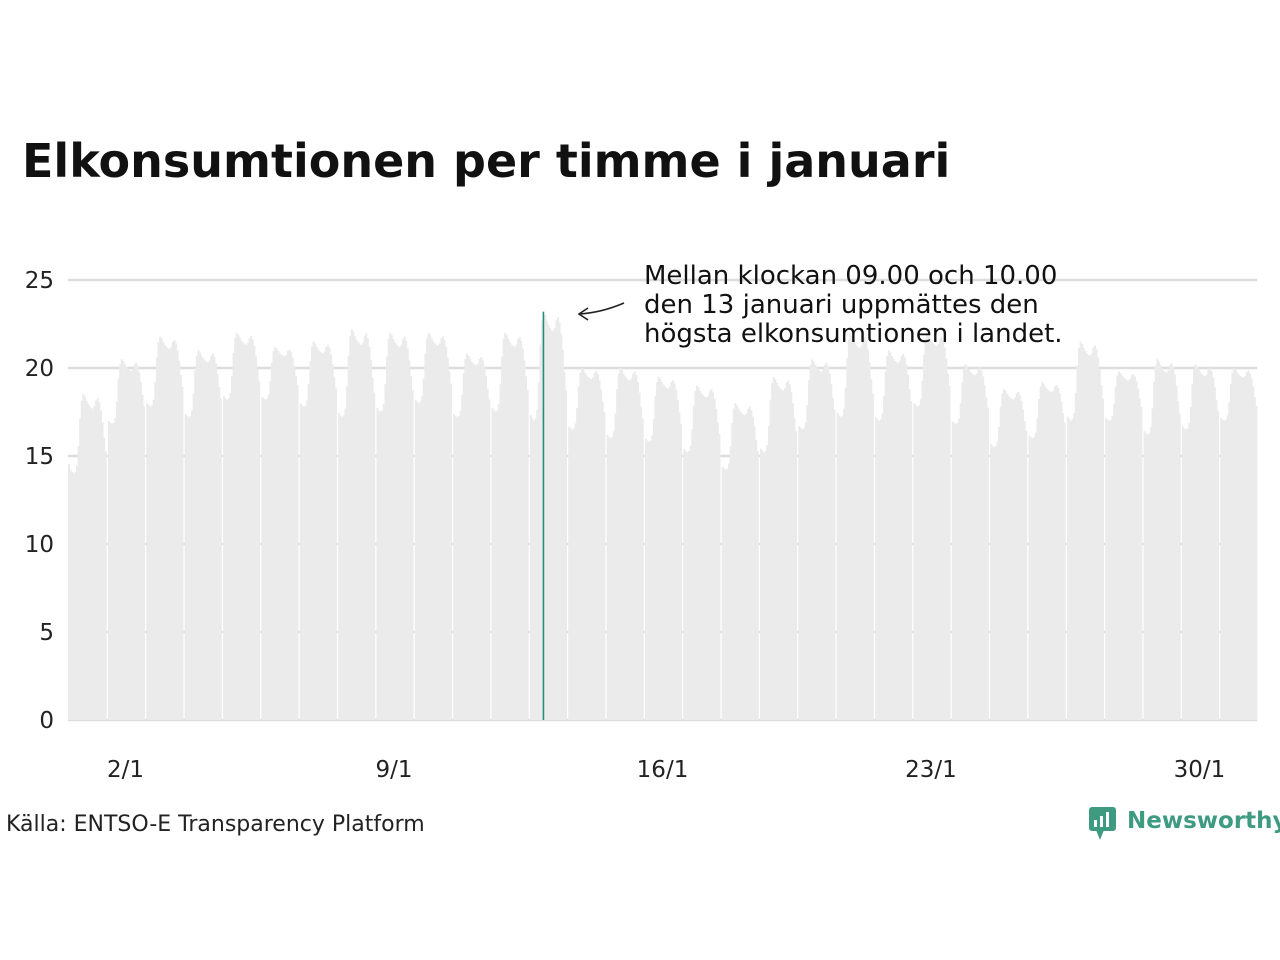 This screenshot has height=960, width=1280. Describe the element at coordinates (543, 515) in the screenshot. I see `highlight-layer` at that location.